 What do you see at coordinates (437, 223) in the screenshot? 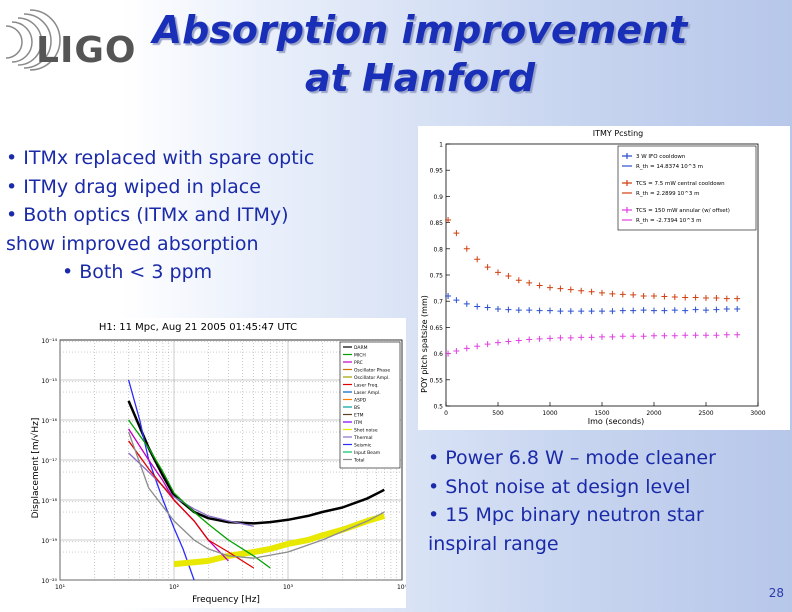
I see `chart1-y-tick-label: 0.85` at bounding box center [437, 223].